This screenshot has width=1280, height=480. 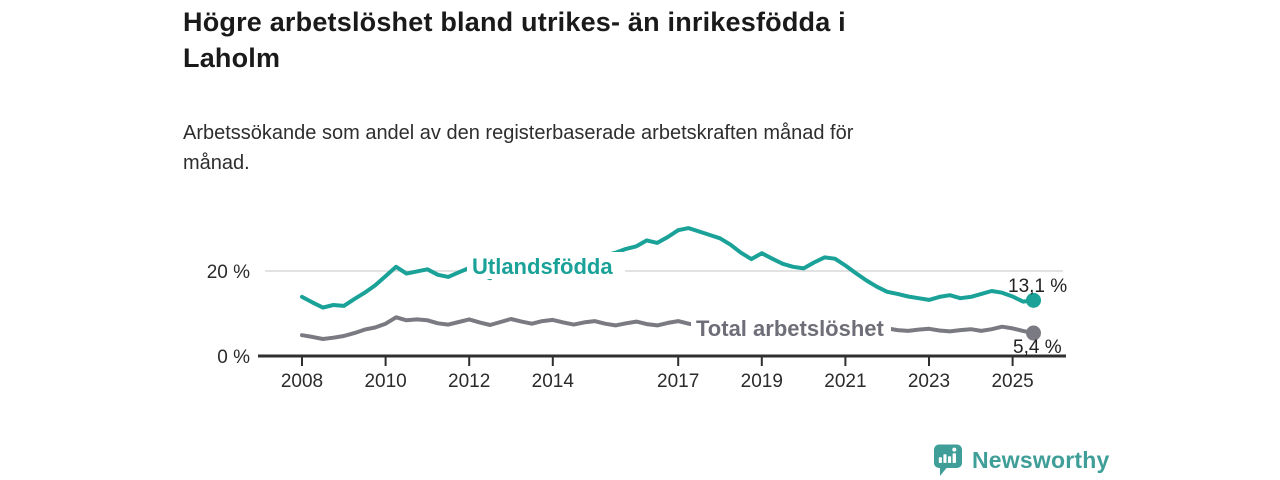 What do you see at coordinates (232, 58) in the screenshot?
I see `title-line-2: Laholm` at bounding box center [232, 58].